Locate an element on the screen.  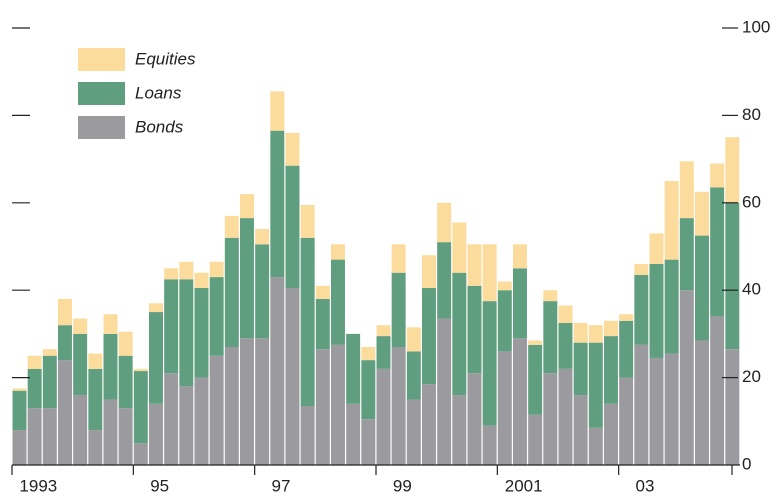
y-tick-label: 60 is located at coordinates (751, 201).